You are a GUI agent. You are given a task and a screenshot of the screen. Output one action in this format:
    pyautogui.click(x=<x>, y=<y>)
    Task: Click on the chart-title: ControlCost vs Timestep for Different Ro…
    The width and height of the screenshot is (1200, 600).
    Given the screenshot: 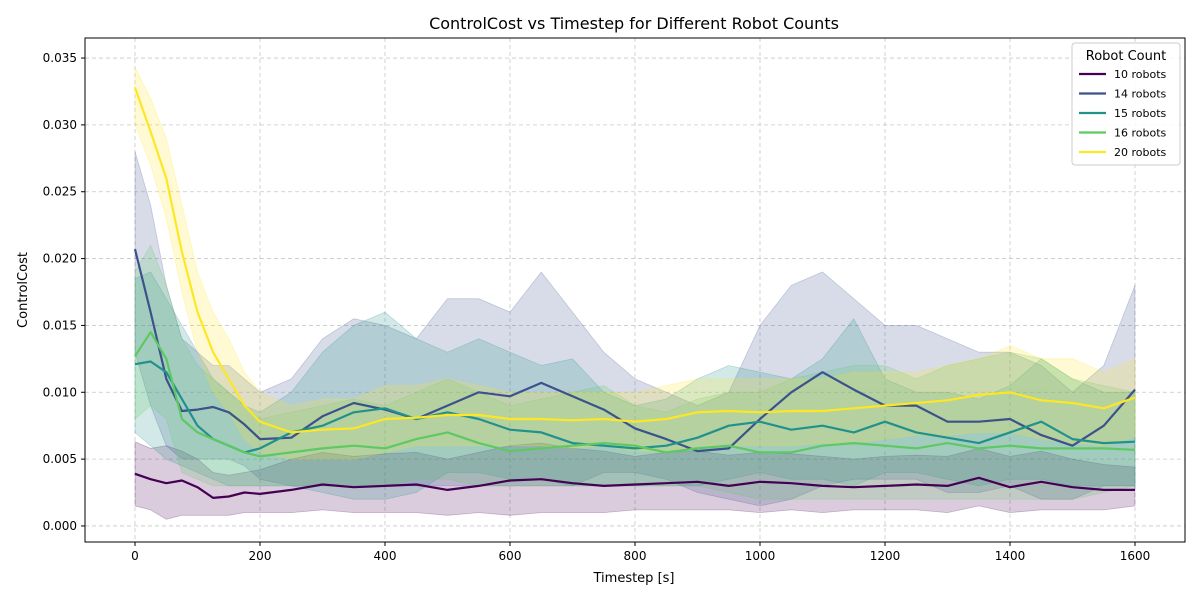 What is the action you would take?
    pyautogui.click(x=634, y=23)
    